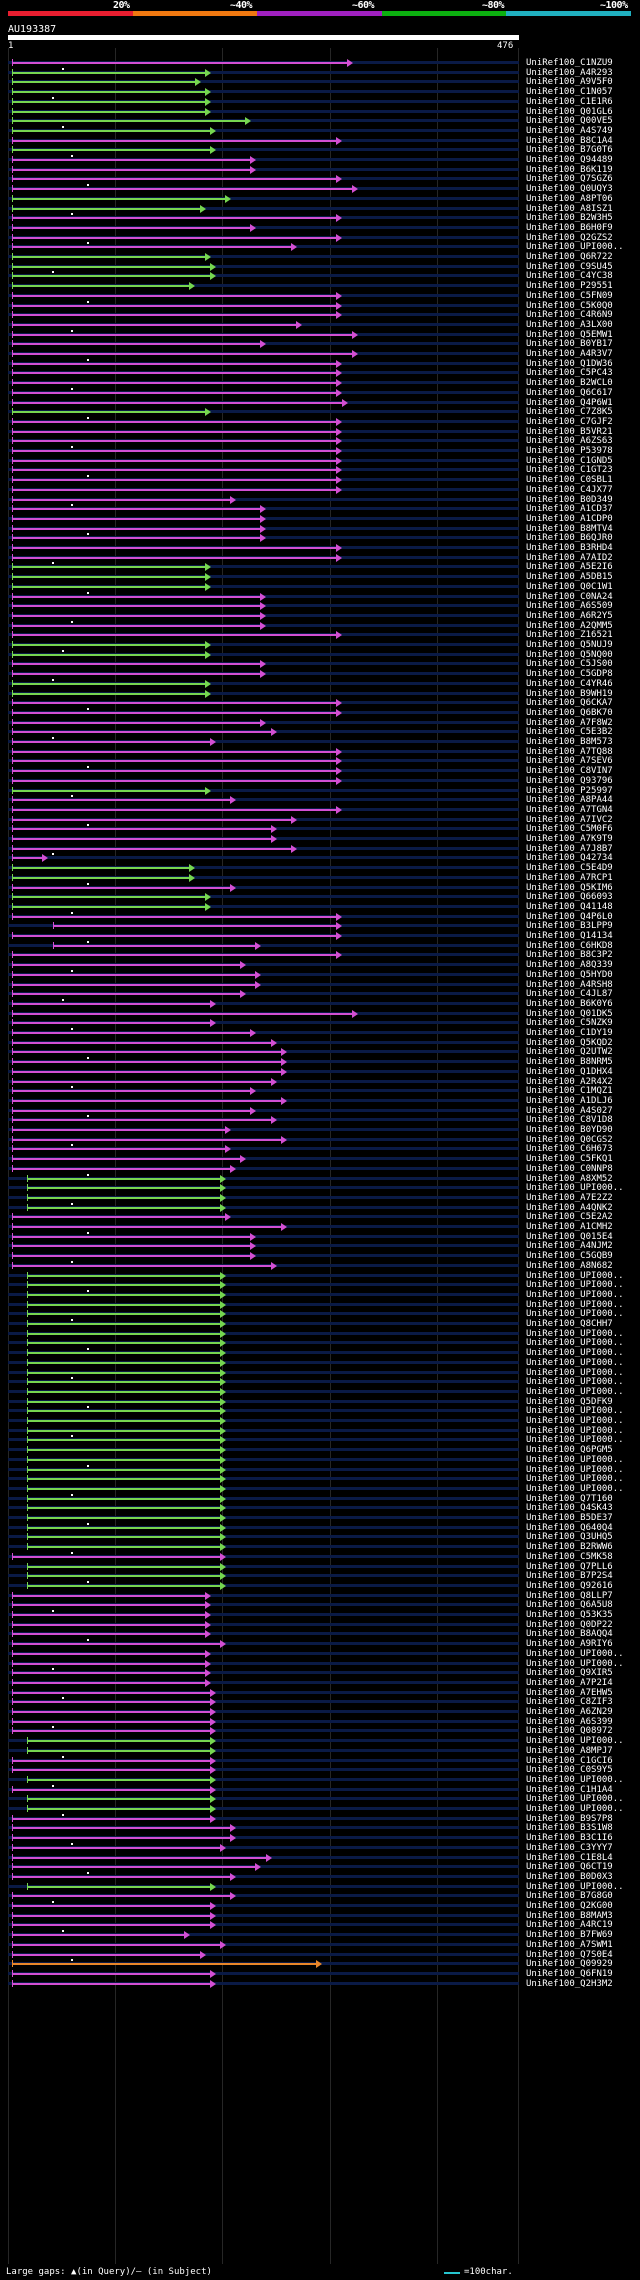 The image size is (640, 2280). What do you see at coordinates (569, 354) in the screenshot?
I see `hit-label: UniRef100_A4R3V7` at bounding box center [569, 354].